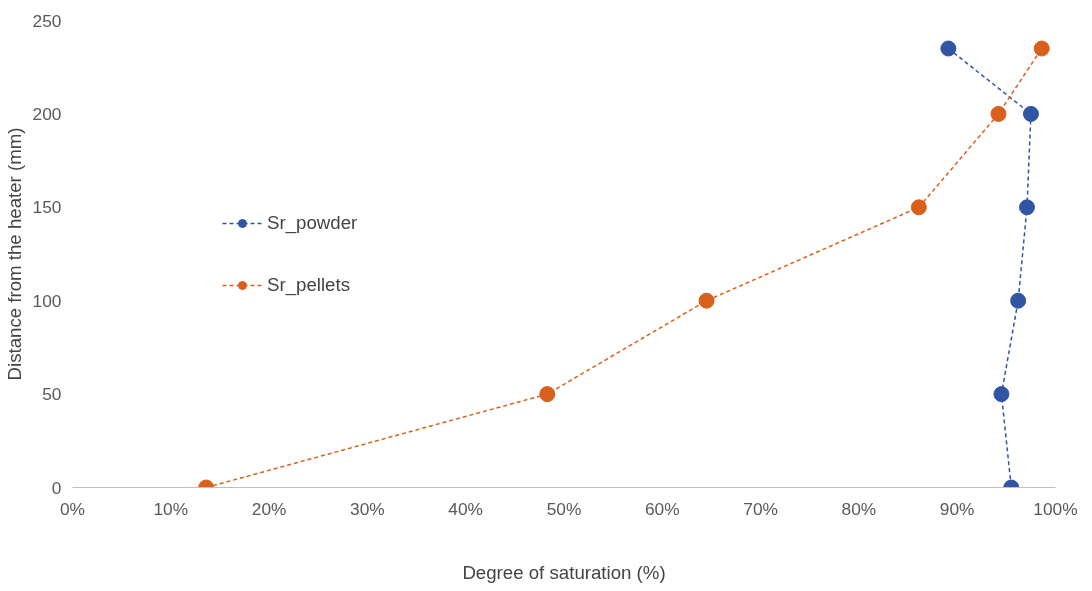 Image resolution: width=1092 pixels, height=591 pixels. Describe the element at coordinates (72, 508) in the screenshot. I see `x-tick-label: 0%` at that location.